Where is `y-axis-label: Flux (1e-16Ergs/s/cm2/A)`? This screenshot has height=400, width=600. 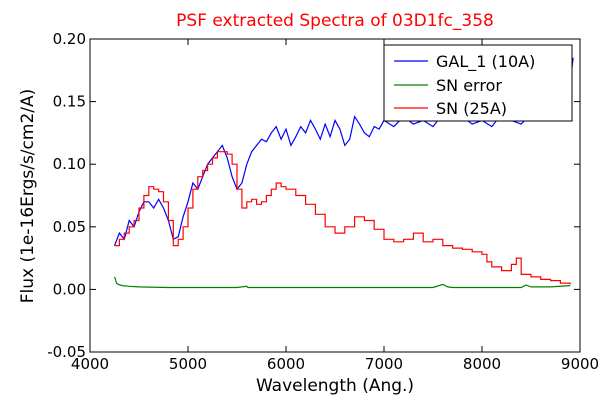
y-axis-label: Flux (1e-16Ergs/s/cm2/A) is located at coordinates (28, 196).